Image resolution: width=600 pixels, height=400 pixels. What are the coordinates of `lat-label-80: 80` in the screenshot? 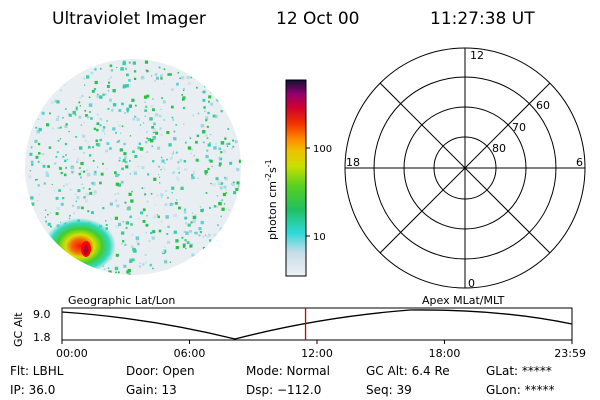 It's located at (499, 148).